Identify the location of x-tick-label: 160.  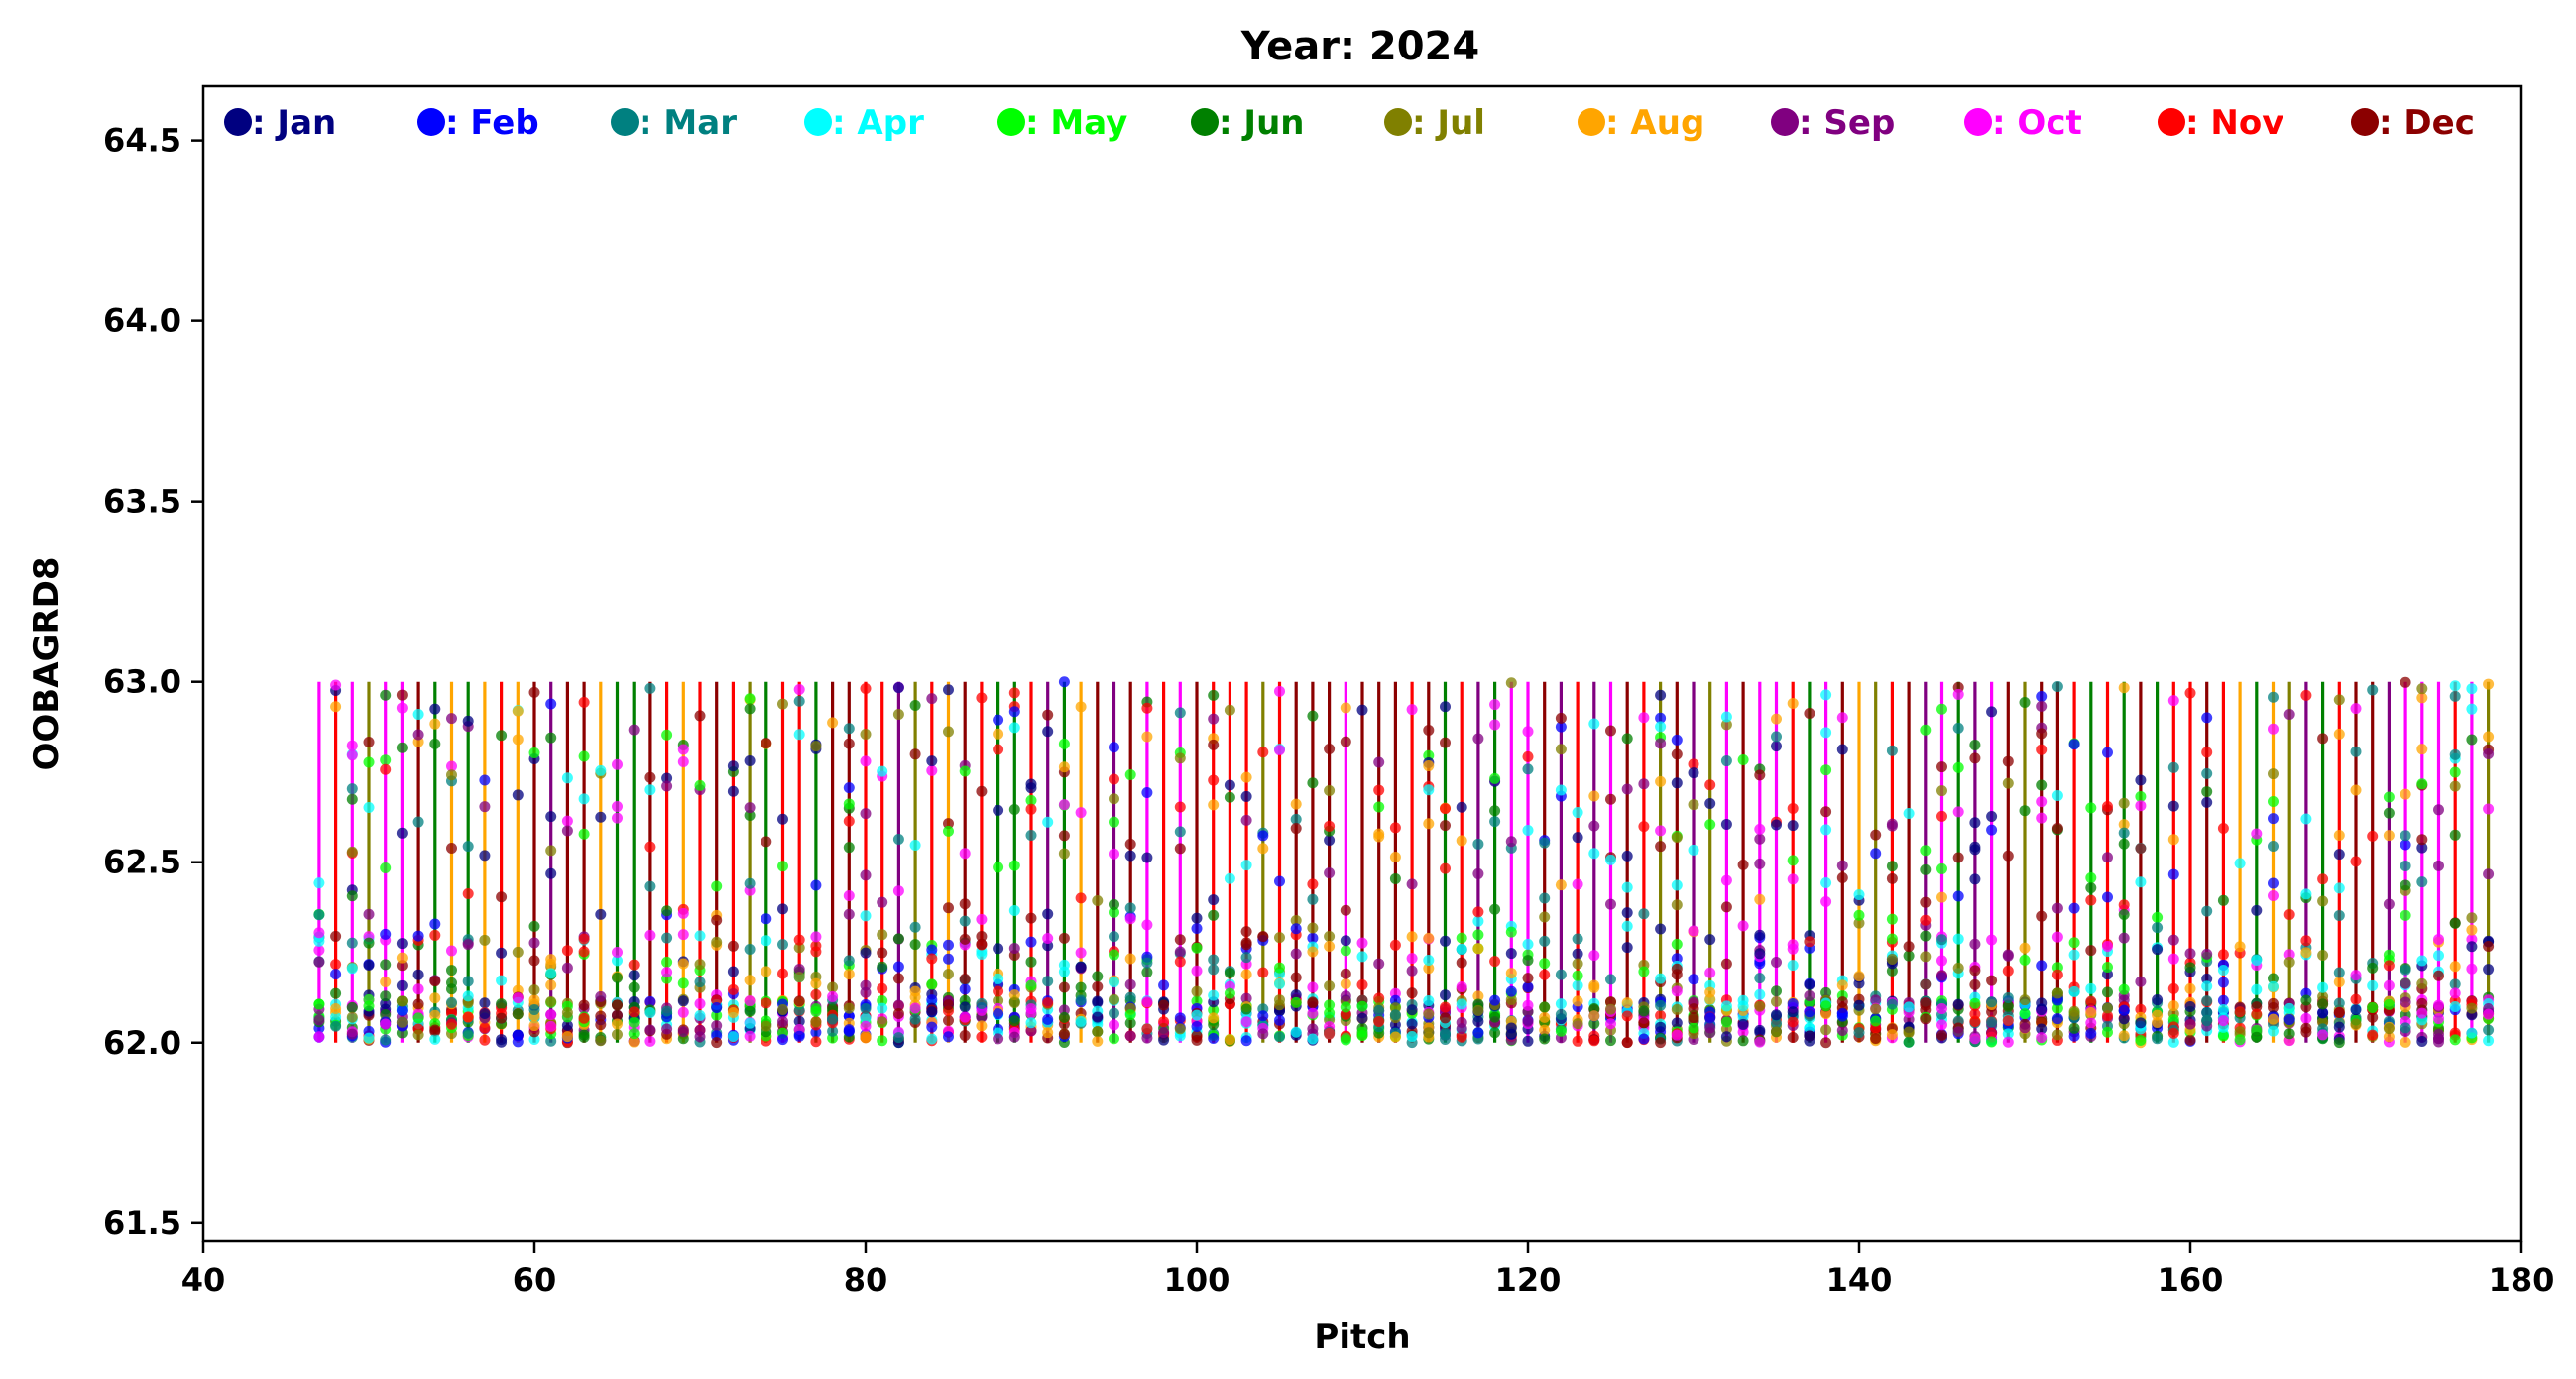
(2191, 1280).